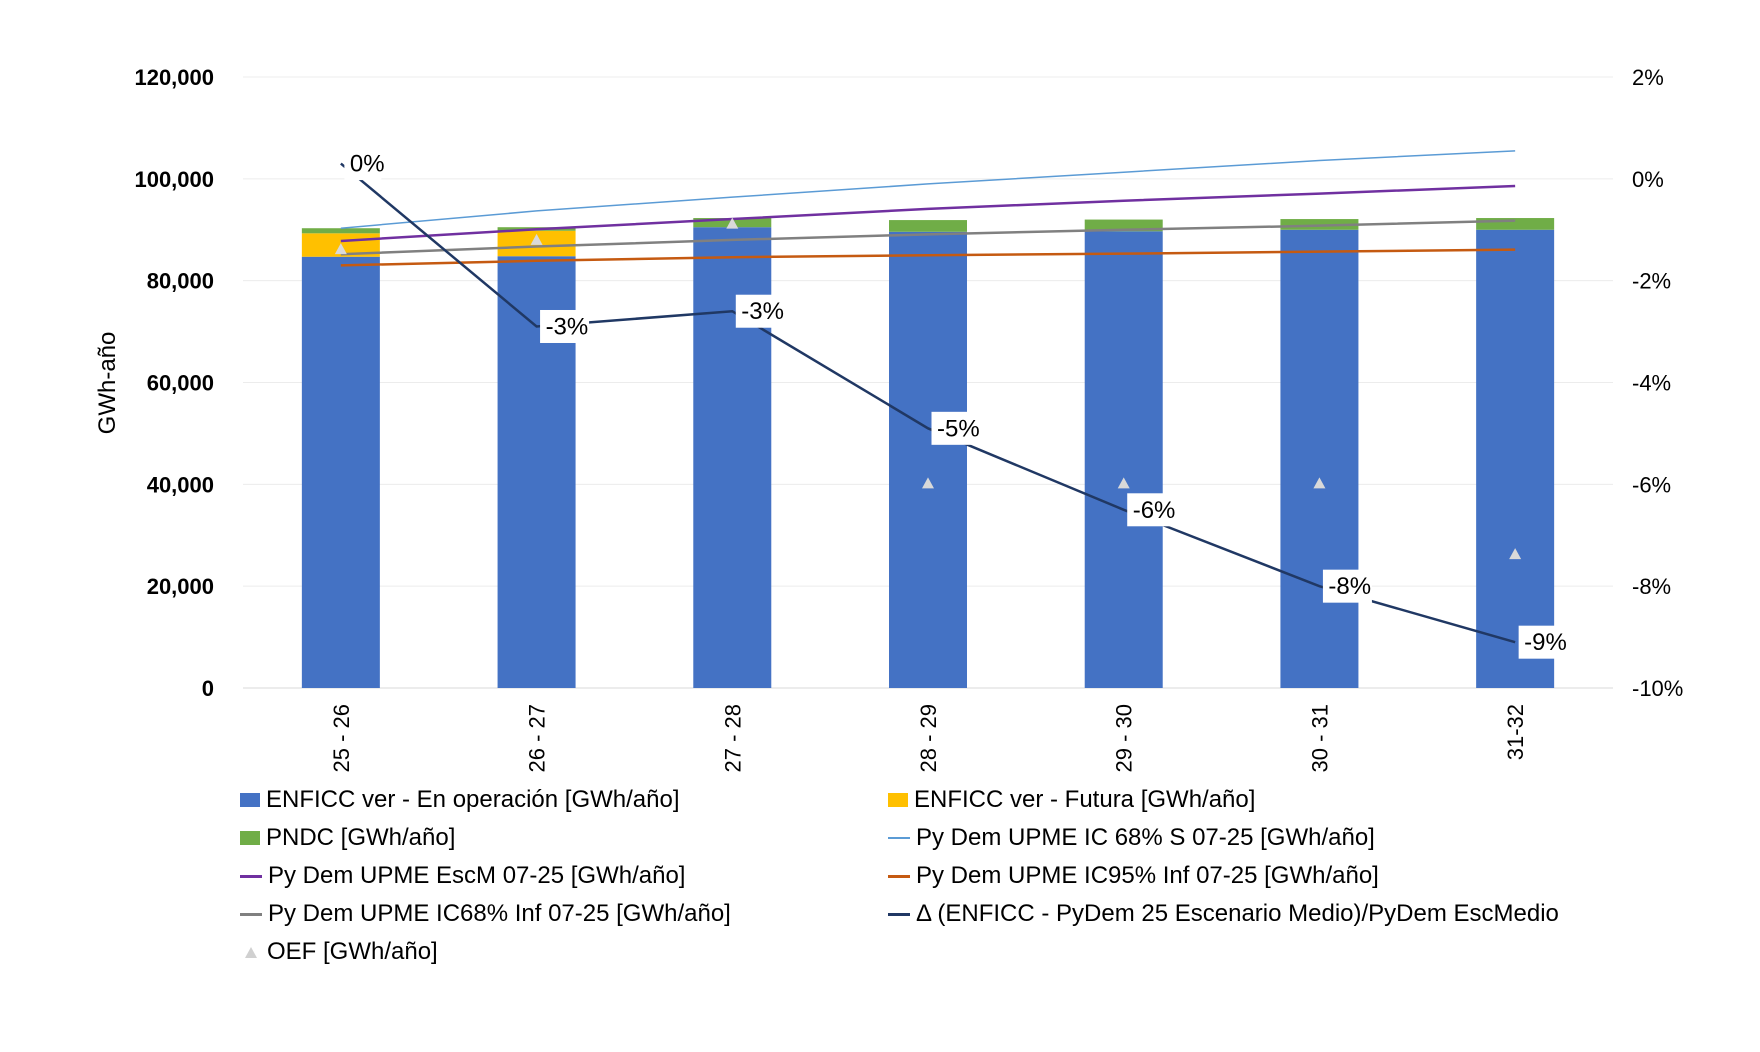 The image size is (1760, 1052). I want to click on legend-item-escm: Py Dem UPME EscM 07-25 [GWh/año], so click(462, 876).